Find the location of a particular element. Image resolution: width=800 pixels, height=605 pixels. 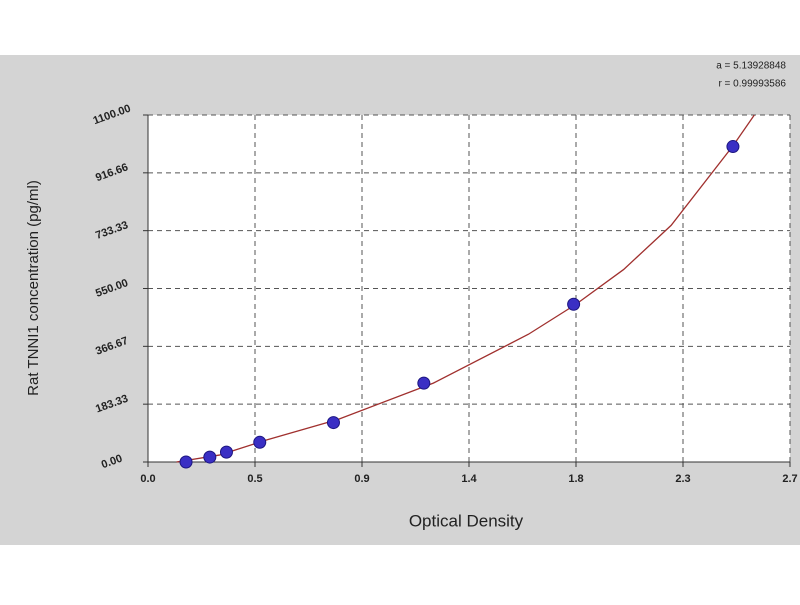

x-axis-label: Optical Density is located at coordinates (466, 520).